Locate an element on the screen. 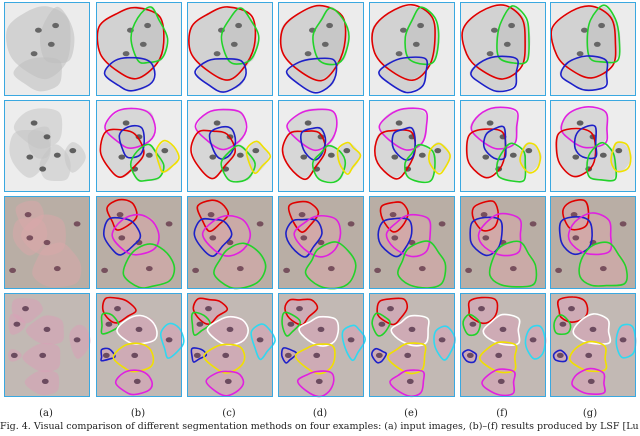 This screenshot has width=640, height=436. contour-white is located at coordinates (137, 329).